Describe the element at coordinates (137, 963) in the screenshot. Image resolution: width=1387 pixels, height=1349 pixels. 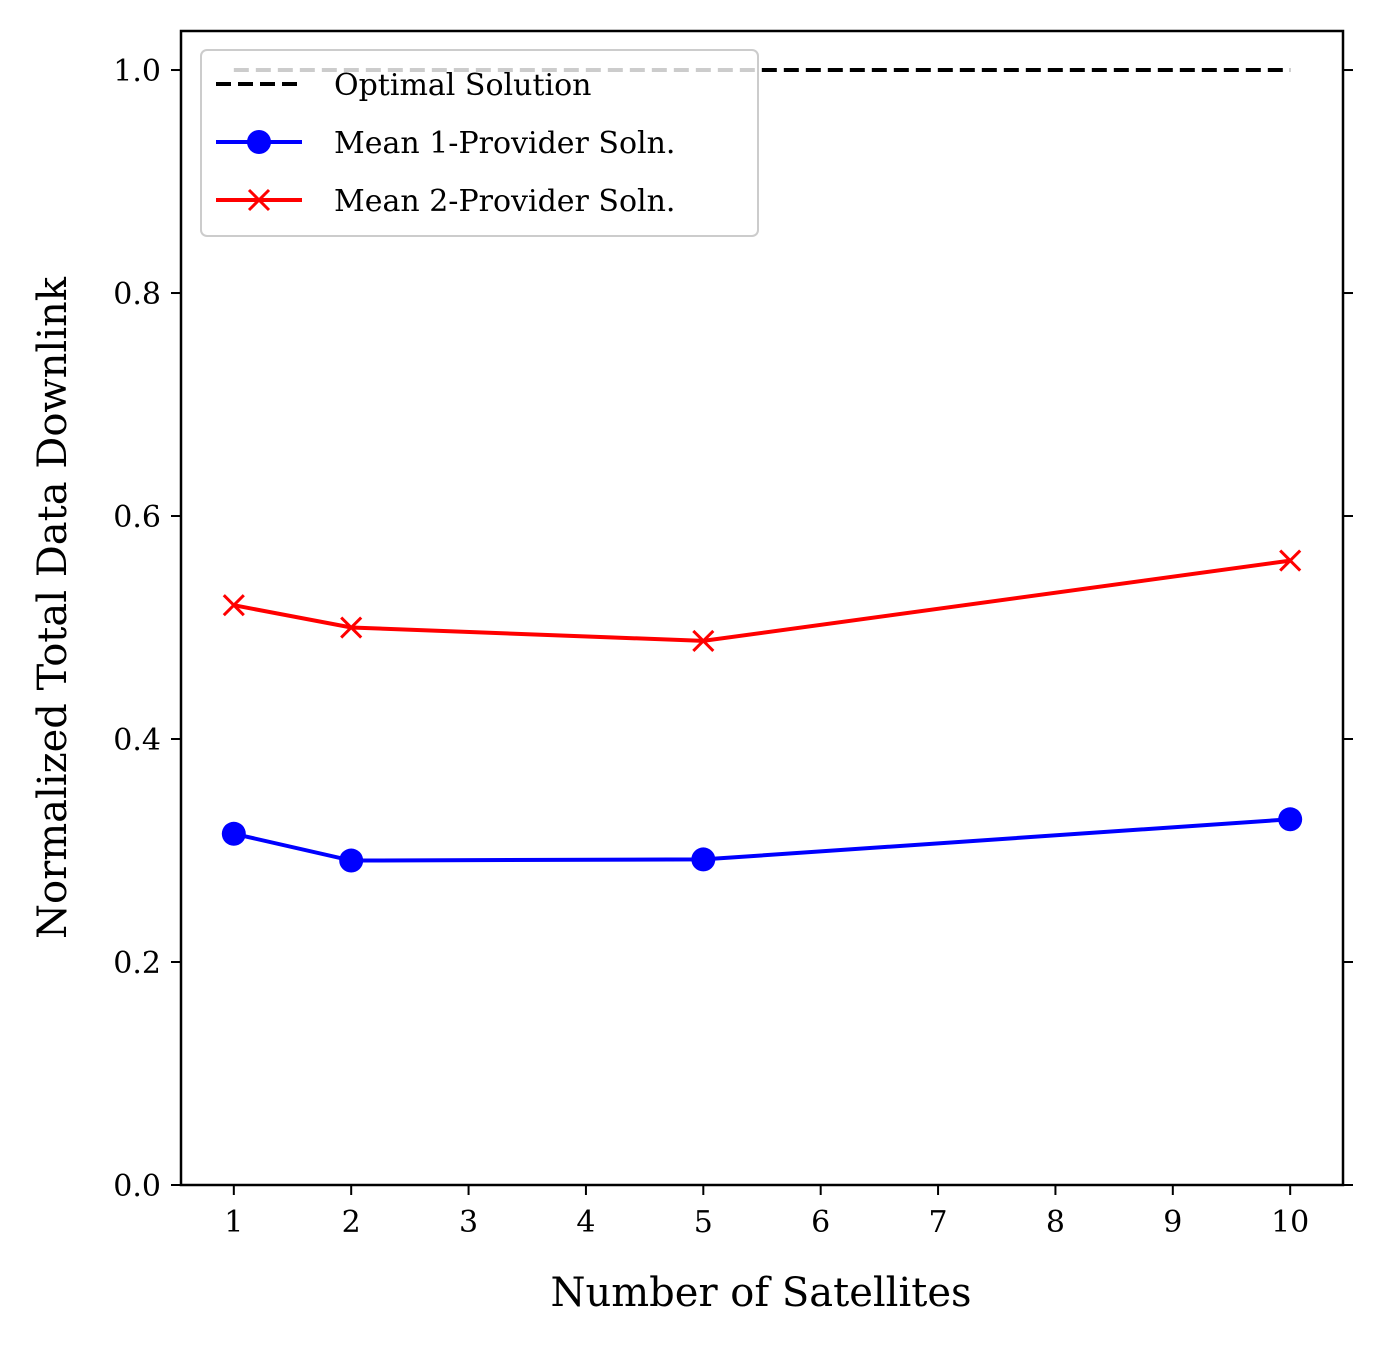
I see `y-tick-label: 0.2` at that location.